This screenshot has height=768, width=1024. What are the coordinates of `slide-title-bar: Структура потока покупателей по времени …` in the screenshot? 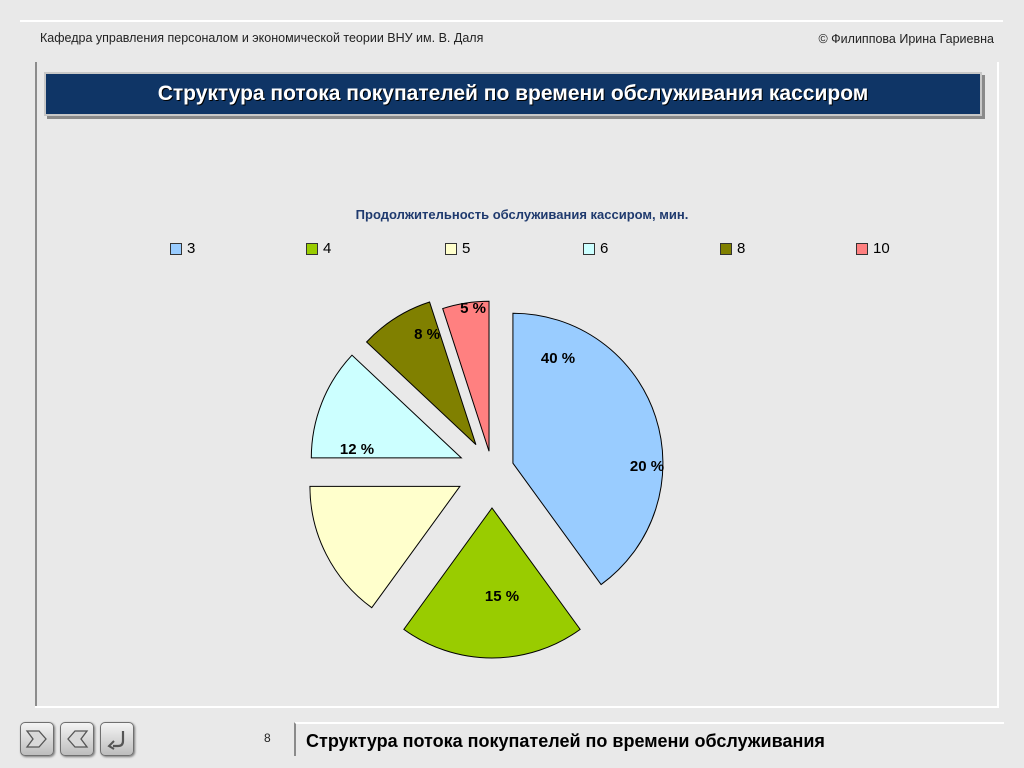 It's located at (513, 94).